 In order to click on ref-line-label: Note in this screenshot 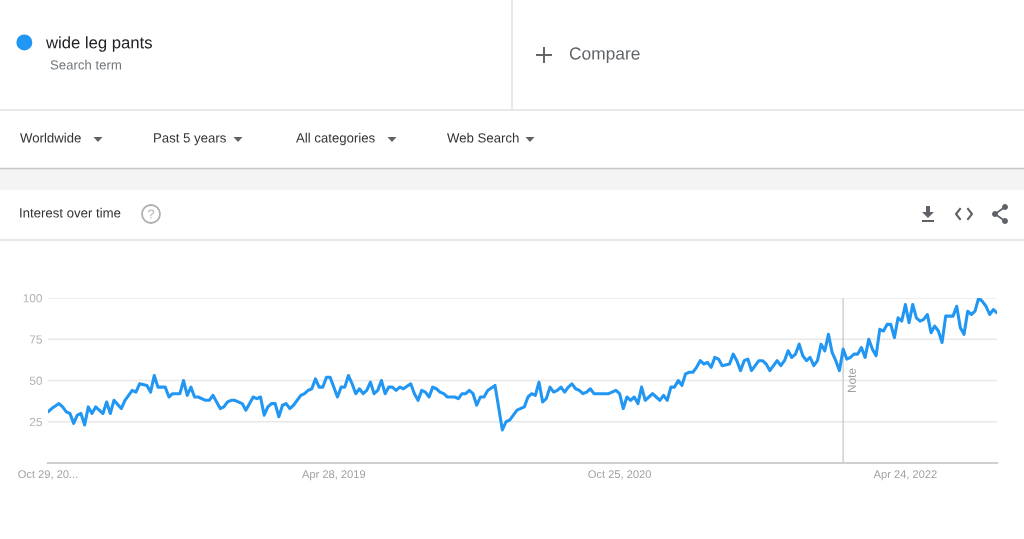, I will do `click(851, 380)`.